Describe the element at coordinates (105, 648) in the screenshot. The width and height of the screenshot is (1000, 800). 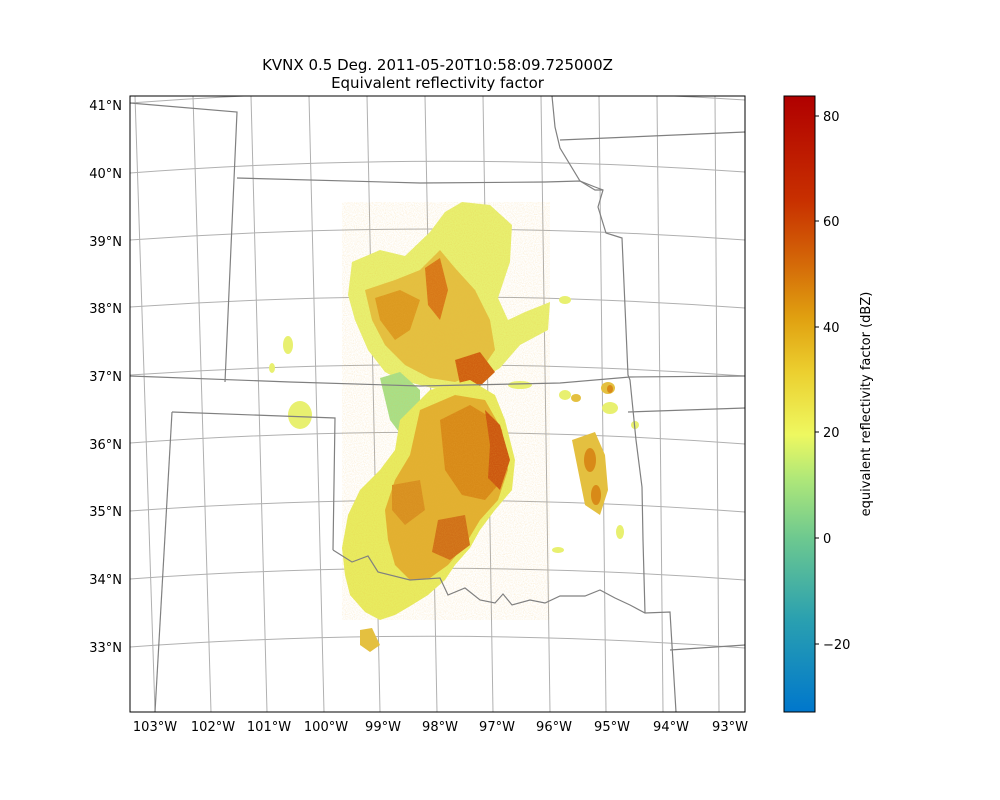
I see `lat-label: 33°N` at that location.